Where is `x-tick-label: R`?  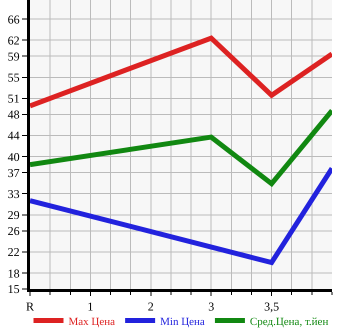 x-tick-label: R is located at coordinates (30, 306).